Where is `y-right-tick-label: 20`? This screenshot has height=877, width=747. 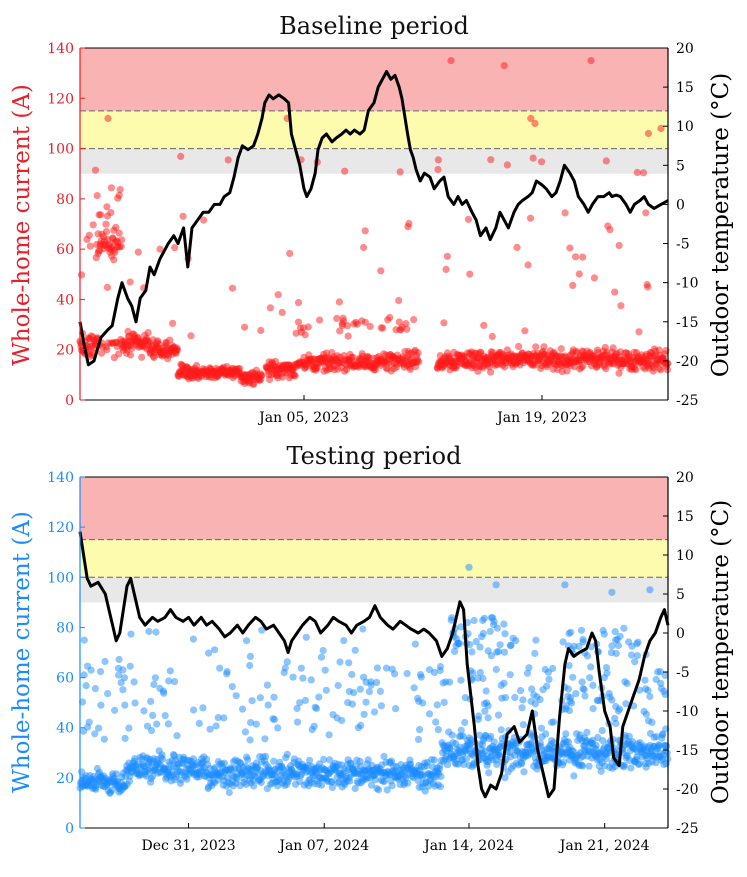 y-right-tick-label: 20 is located at coordinates (685, 478).